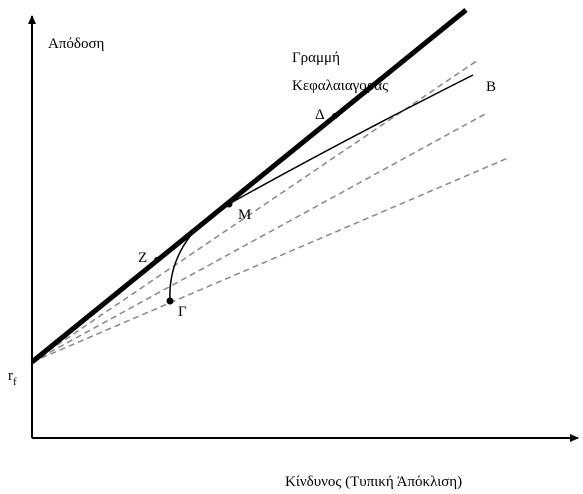  I want to click on risk-free-subscript: f, so click(15, 382).